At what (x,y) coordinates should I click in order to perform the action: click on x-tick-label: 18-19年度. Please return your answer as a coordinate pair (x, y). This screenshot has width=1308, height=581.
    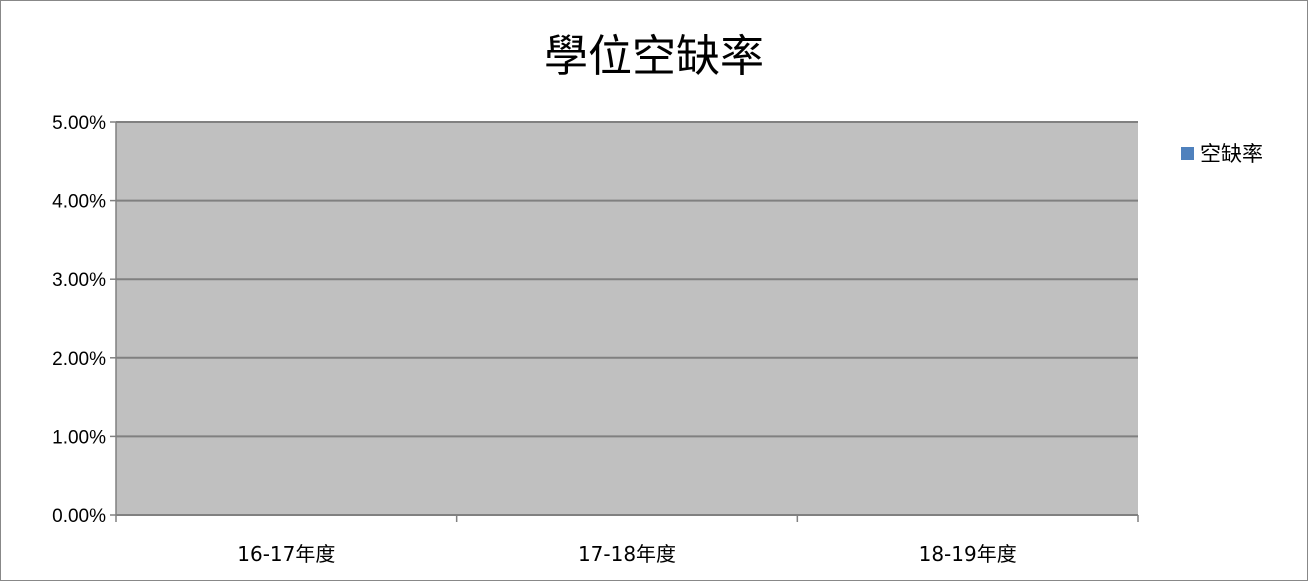
    Looking at the image, I should click on (968, 554).